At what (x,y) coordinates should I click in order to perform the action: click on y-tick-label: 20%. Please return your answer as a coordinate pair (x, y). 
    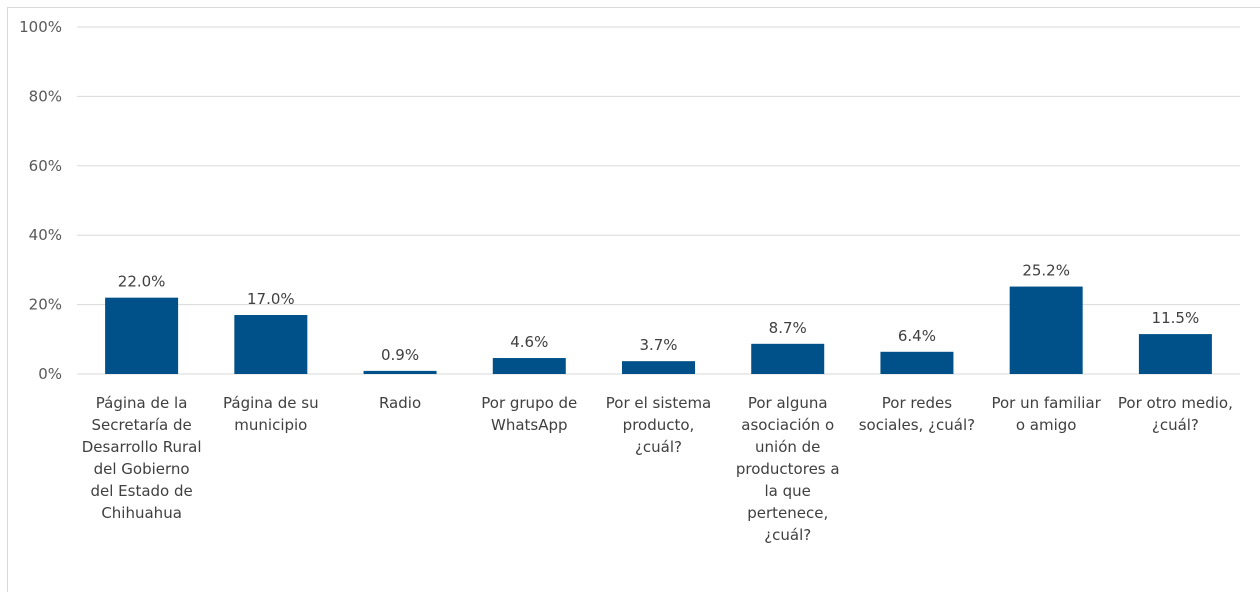
    Looking at the image, I should click on (45, 305).